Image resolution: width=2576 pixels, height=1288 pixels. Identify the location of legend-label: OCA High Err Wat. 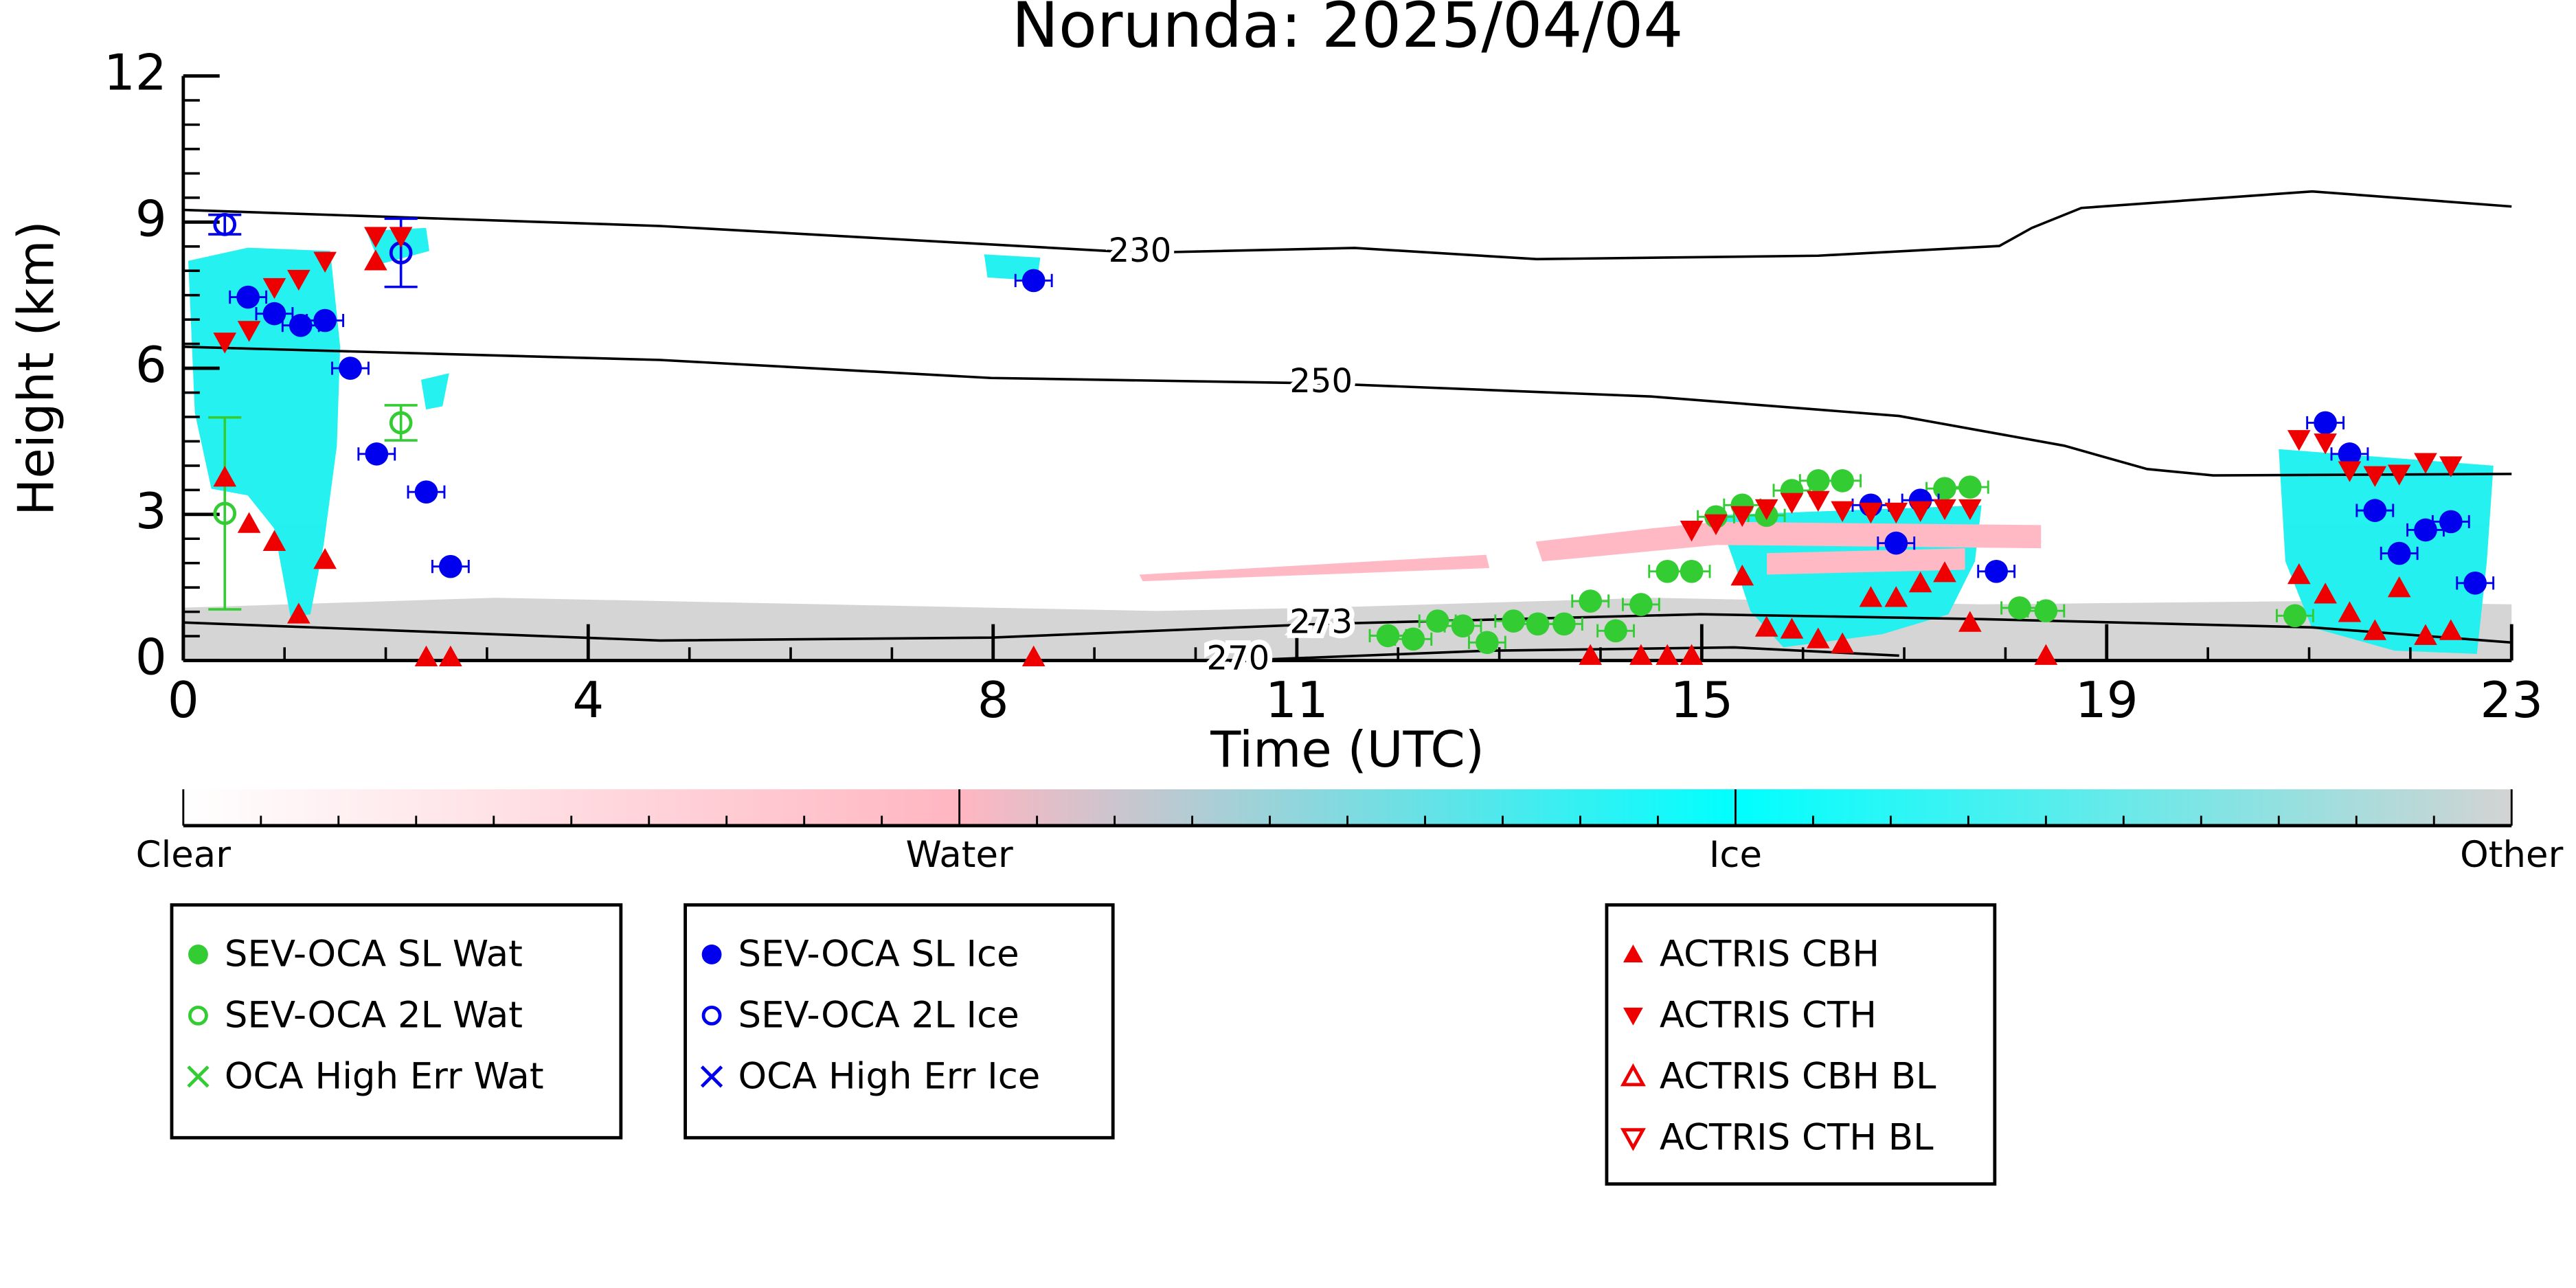
(384, 1076).